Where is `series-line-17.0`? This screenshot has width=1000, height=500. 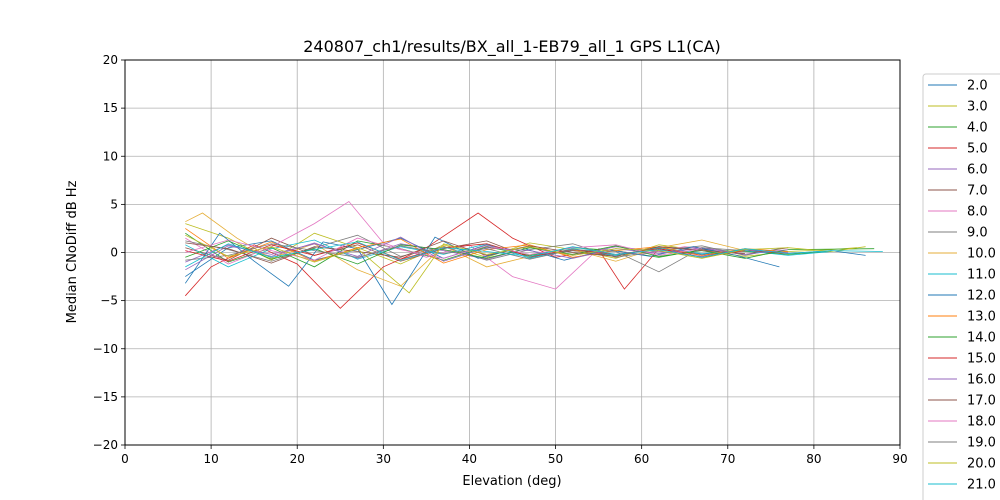 series-line-17.0 is located at coordinates (465, 252).